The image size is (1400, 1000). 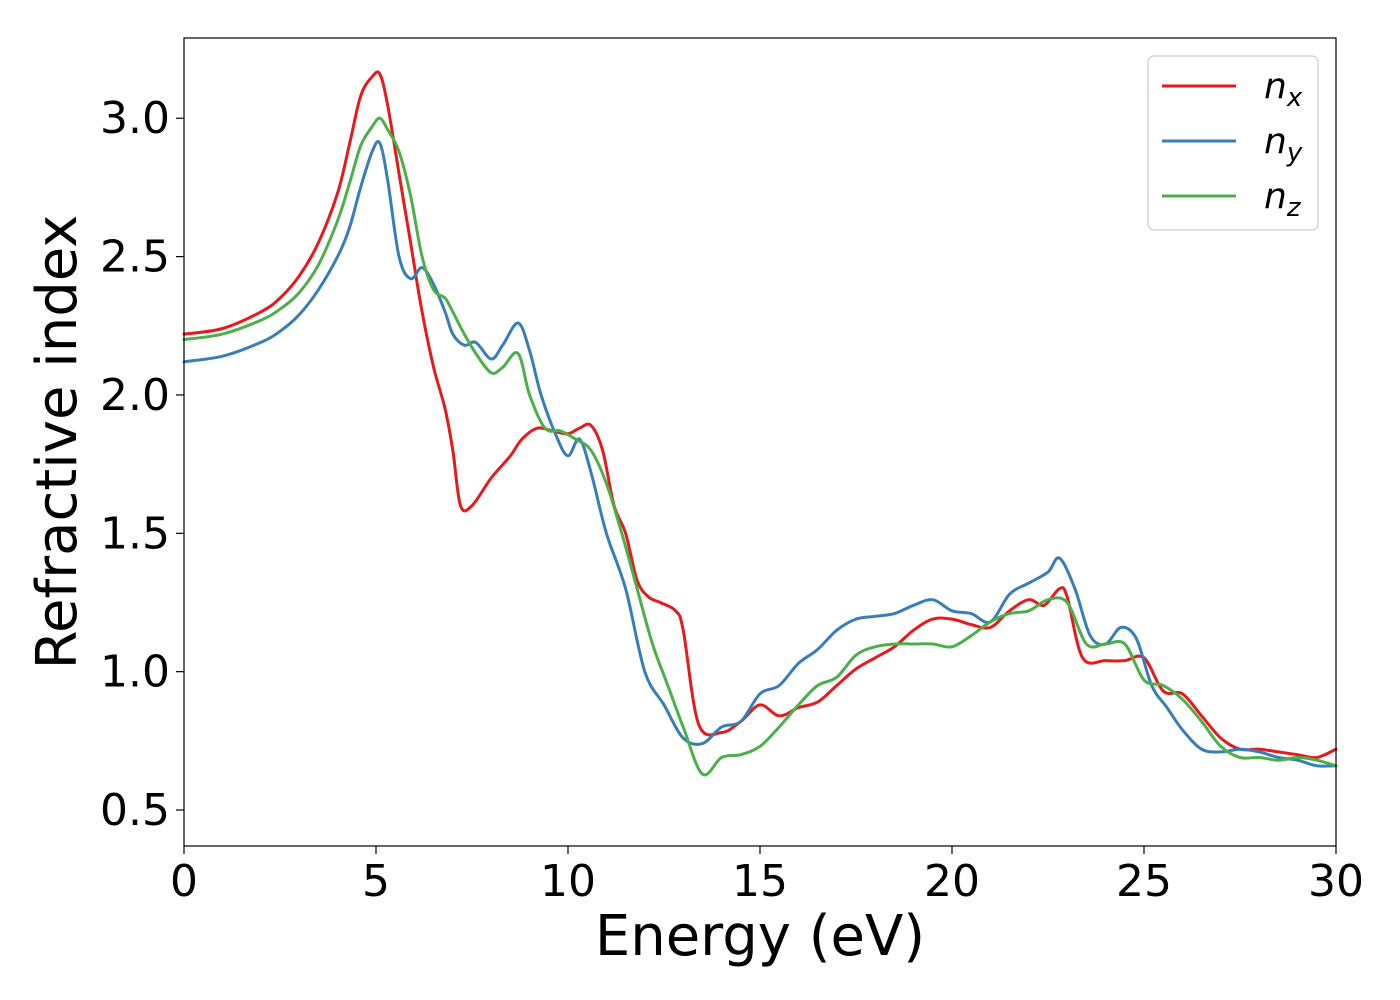 What do you see at coordinates (135, 395) in the screenshot?
I see `y-tick-label: 2.0` at bounding box center [135, 395].